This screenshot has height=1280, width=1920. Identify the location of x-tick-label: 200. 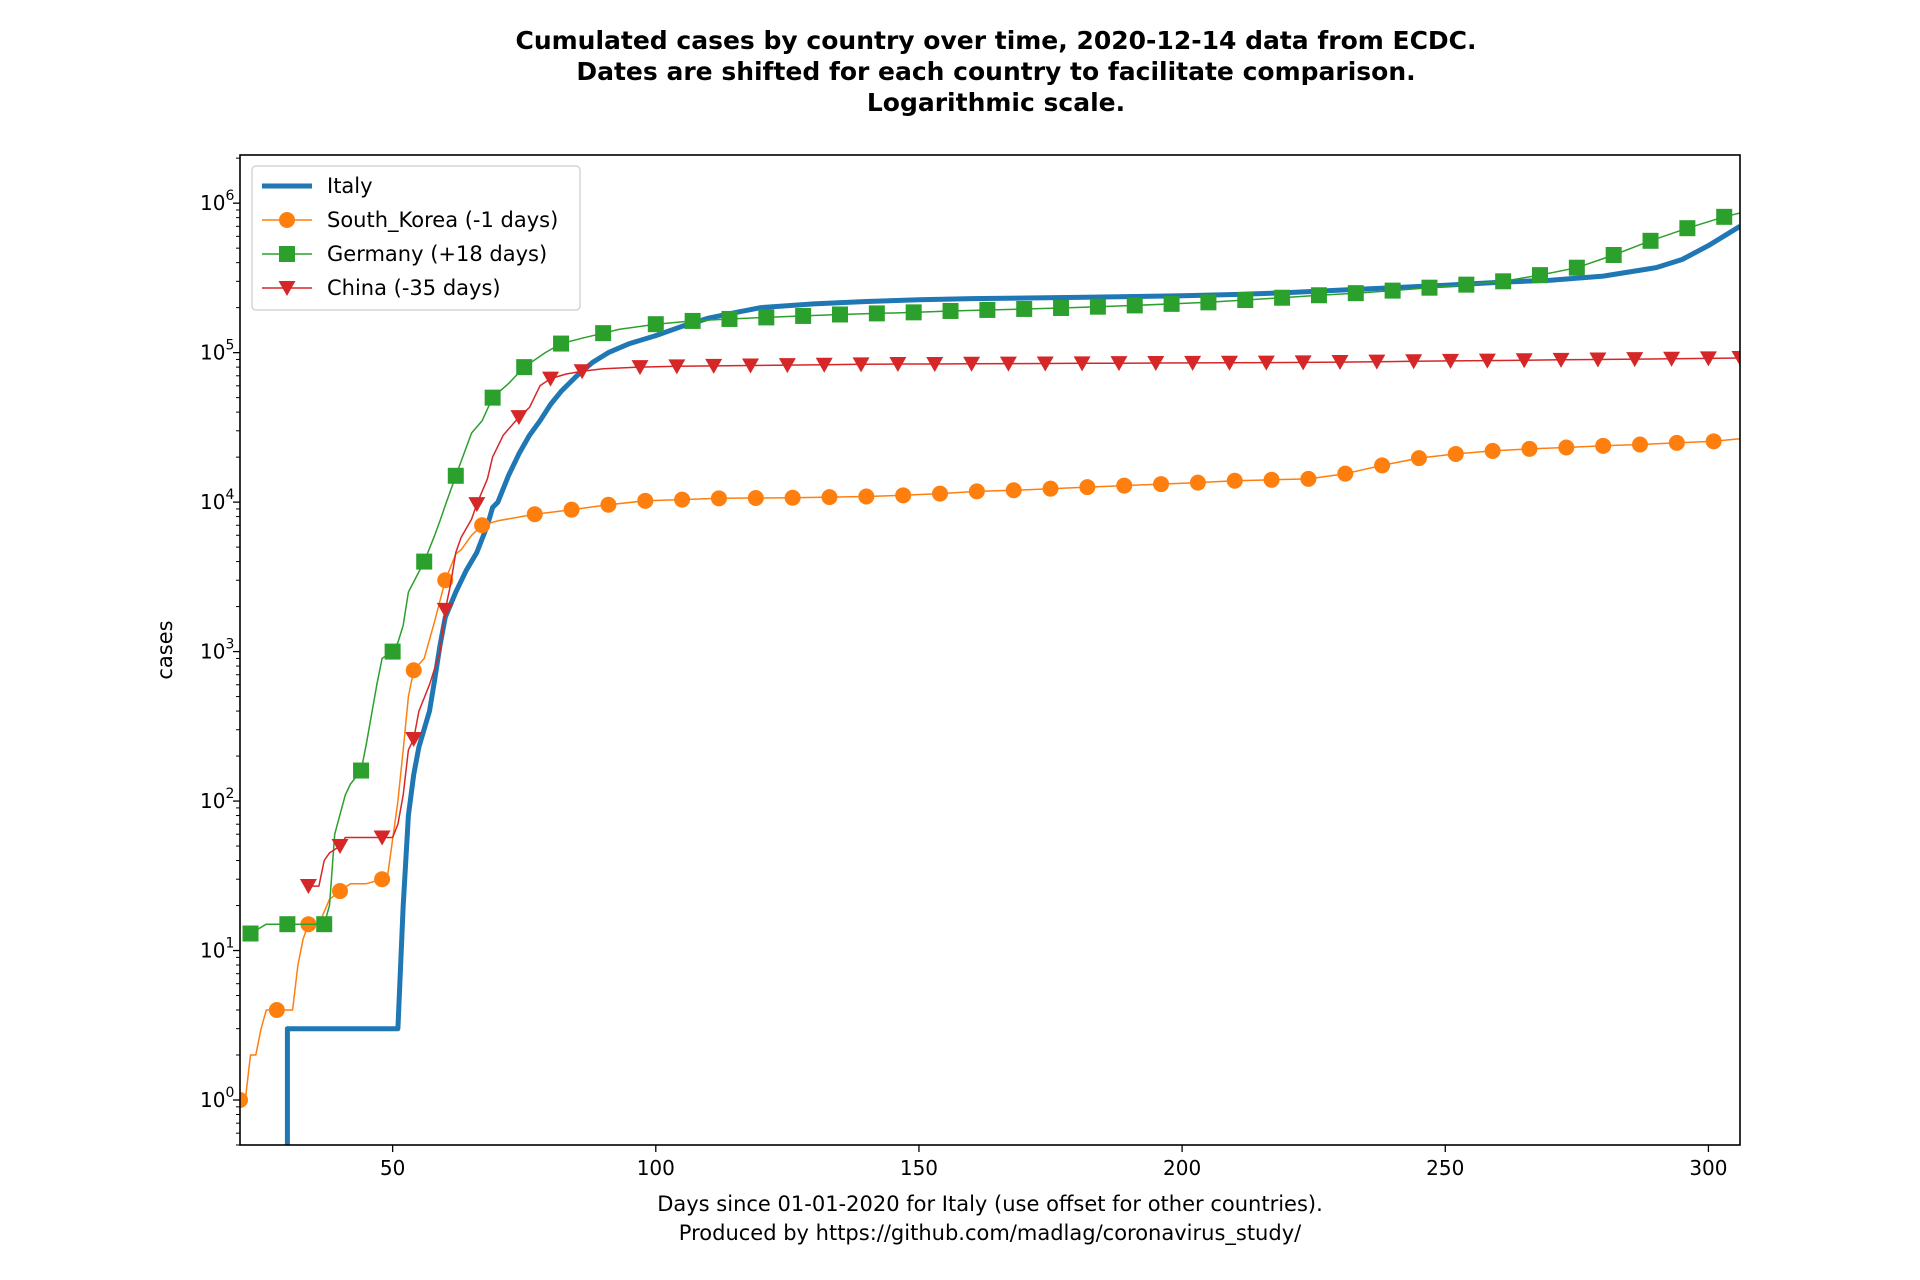
(1182, 1168).